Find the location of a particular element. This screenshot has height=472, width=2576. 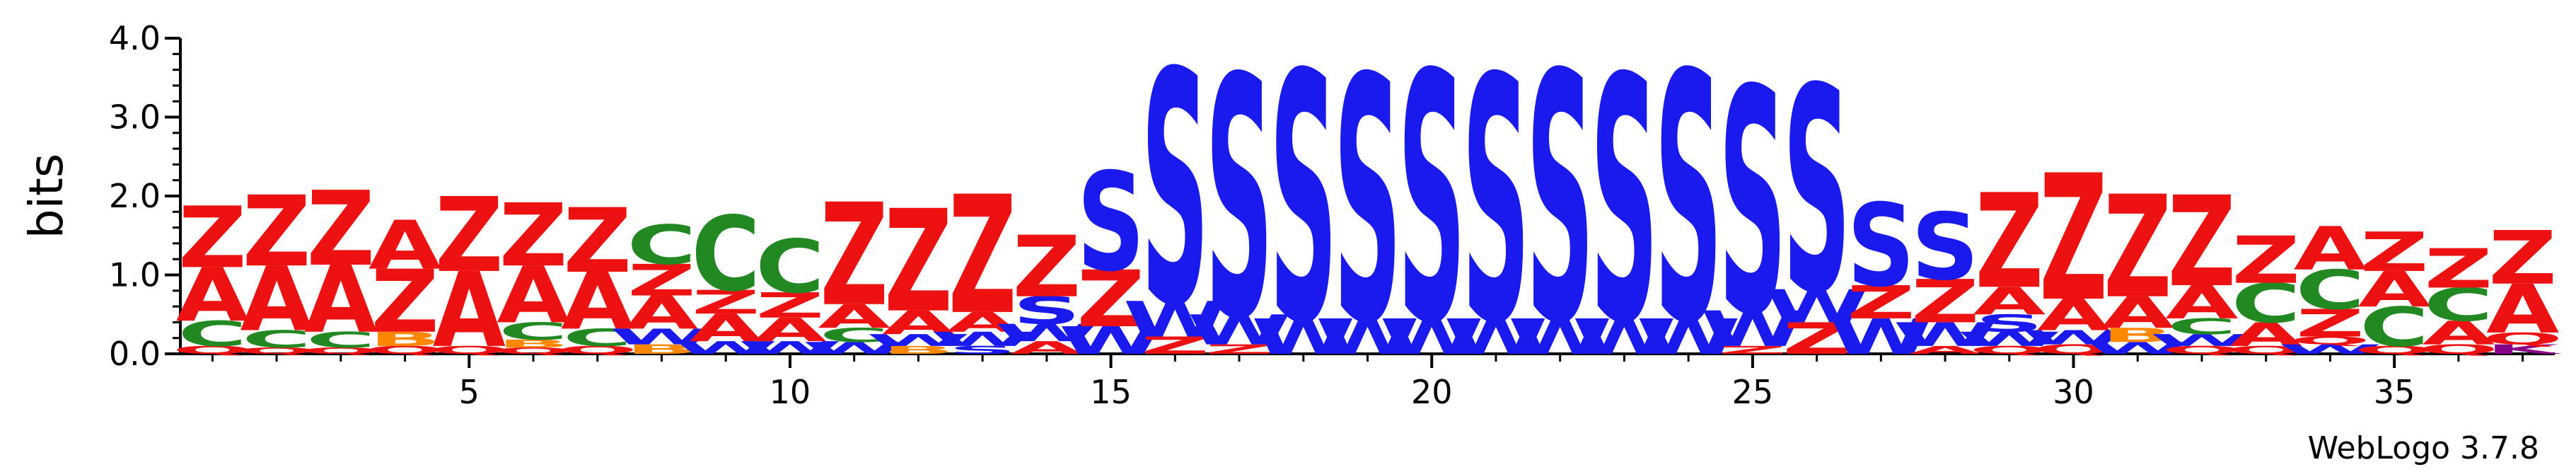

weblogo-credit: WebLogo 3.7.8 is located at coordinates (2423, 448).